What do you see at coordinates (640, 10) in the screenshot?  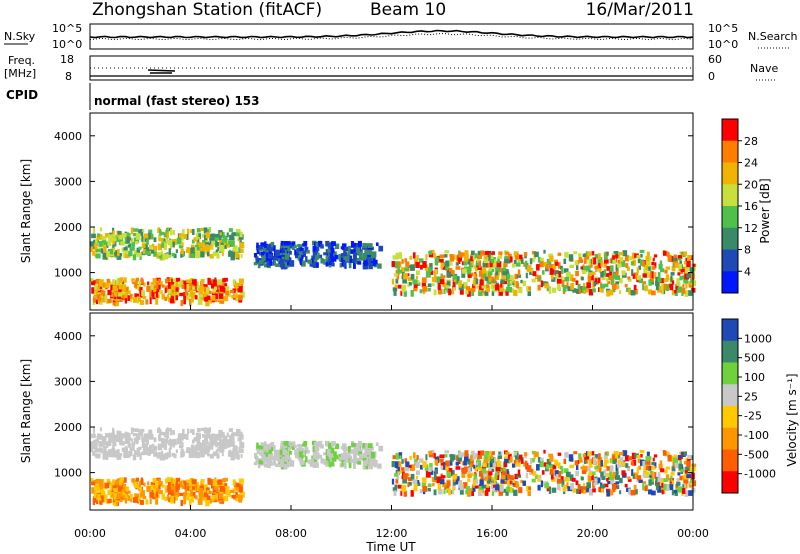 I see `date-label: 16/Mar/2011` at bounding box center [640, 10].